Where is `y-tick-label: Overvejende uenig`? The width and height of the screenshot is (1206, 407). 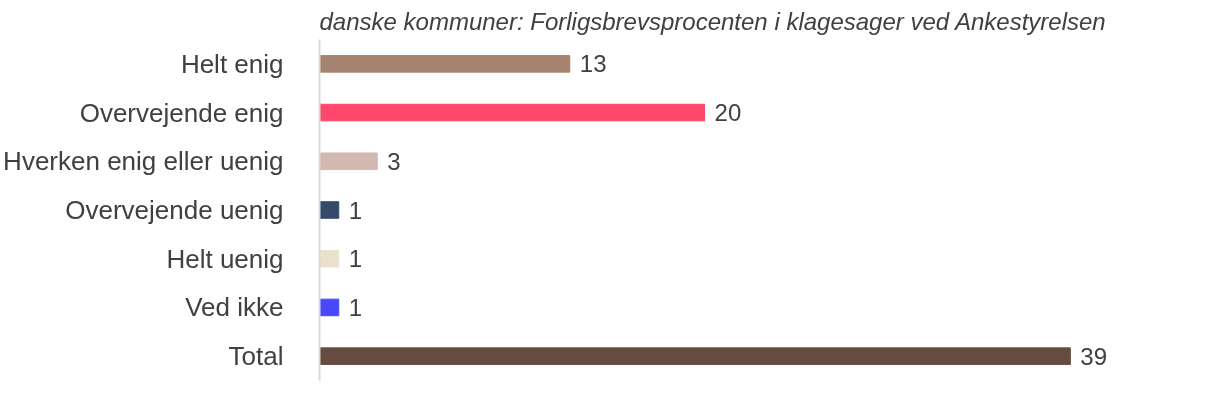 y-tick-label: Overvejende uenig is located at coordinates (174, 210).